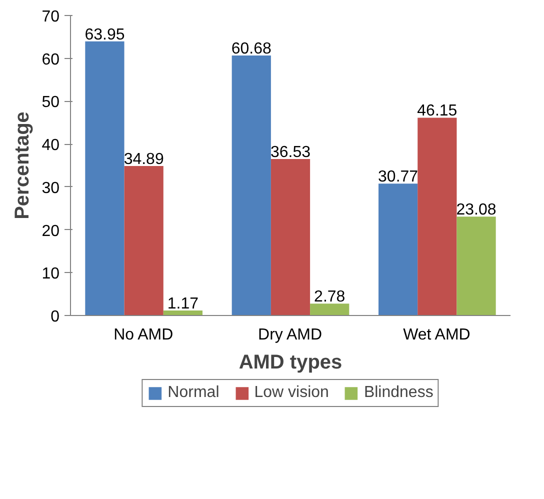 Image resolution: width=544 pixels, height=499 pixels. I want to click on x-tick-label: No AMD, so click(144, 335).